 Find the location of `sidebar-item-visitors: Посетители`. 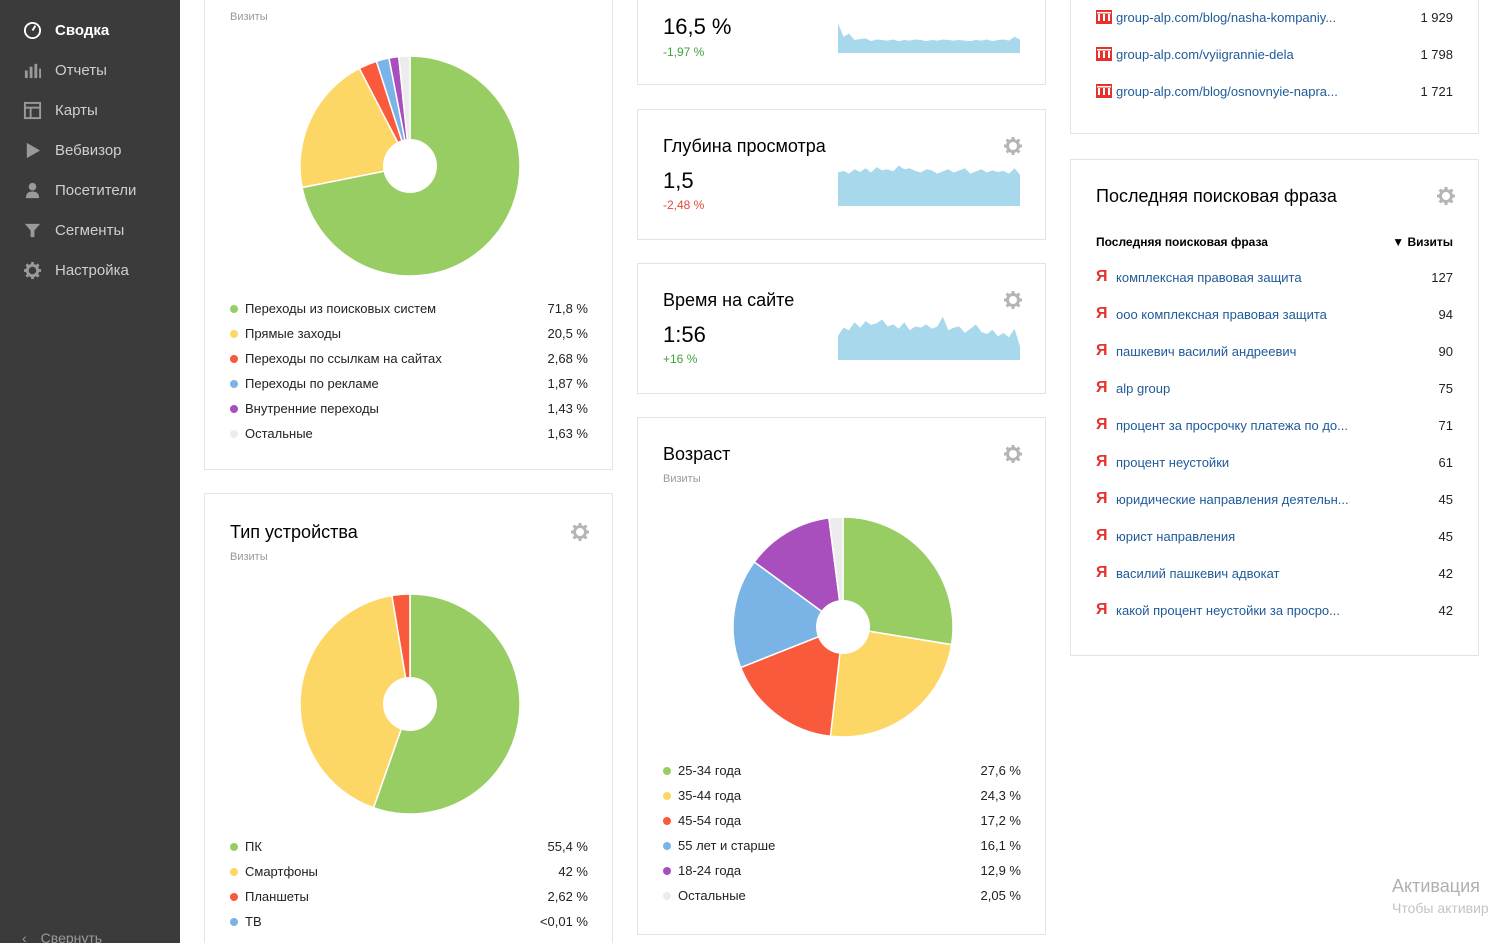

sidebar-item-visitors: Посетители is located at coordinates (79, 190).